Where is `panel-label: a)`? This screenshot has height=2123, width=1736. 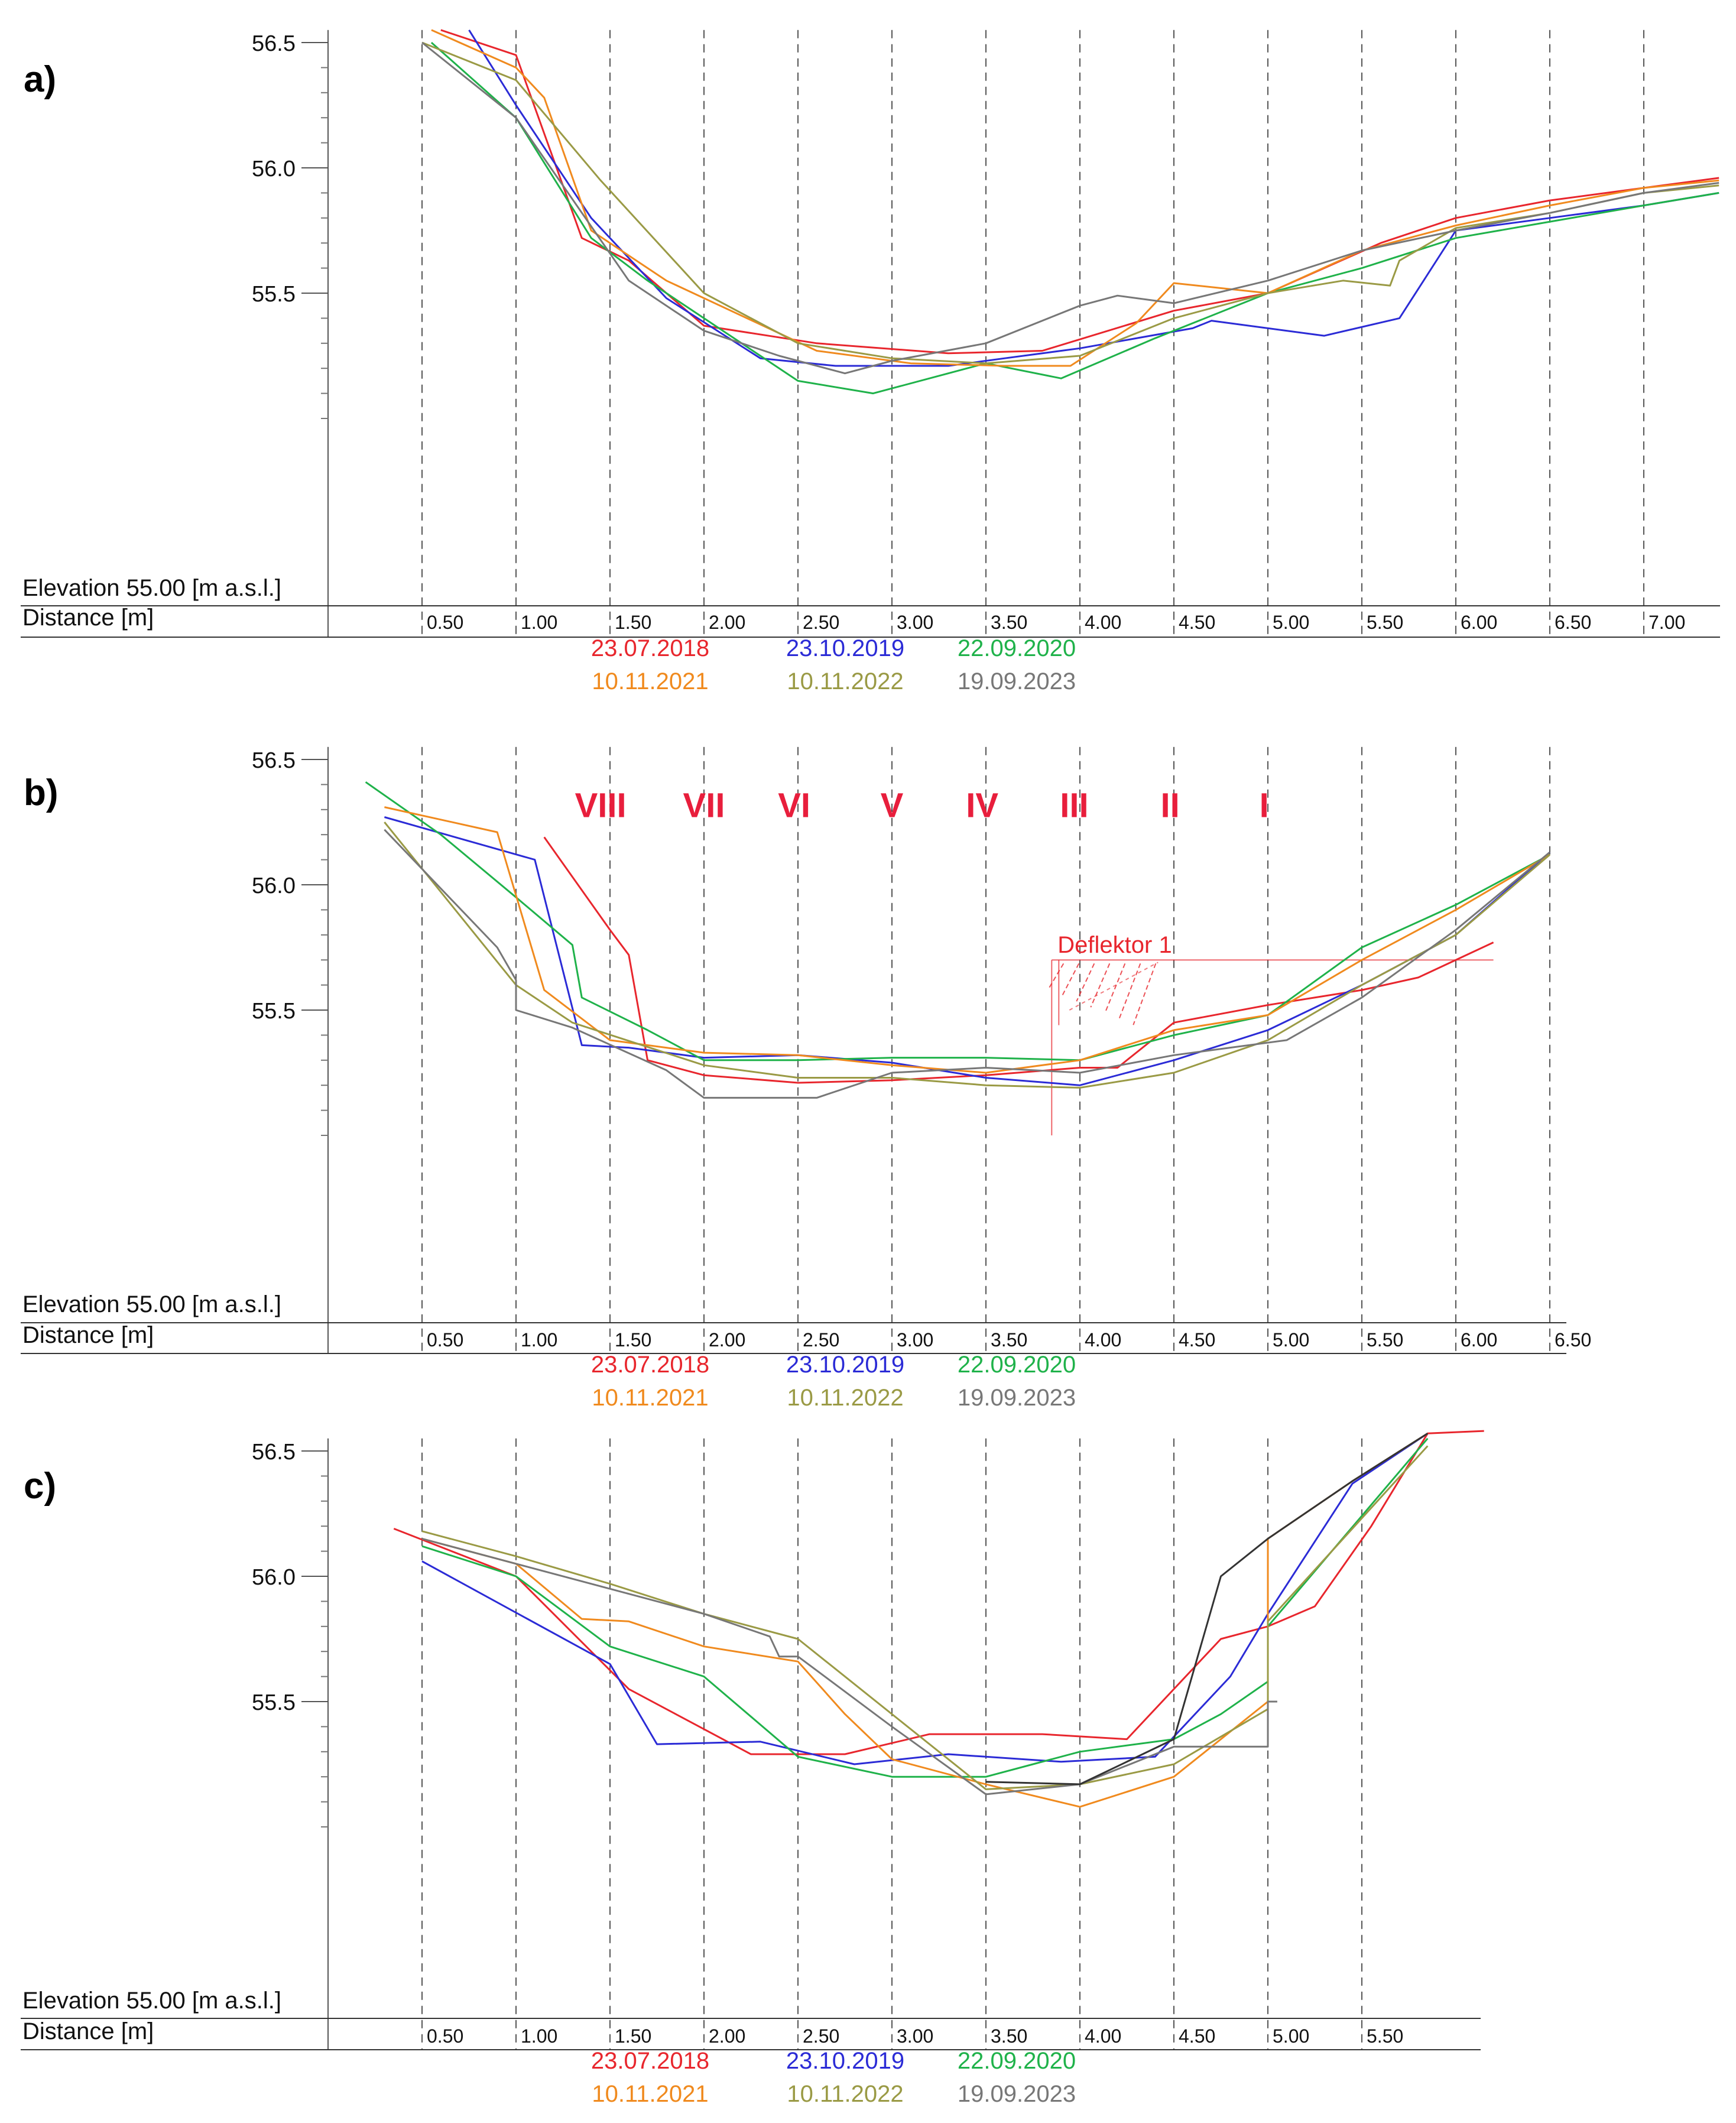 panel-label: a) is located at coordinates (40, 79).